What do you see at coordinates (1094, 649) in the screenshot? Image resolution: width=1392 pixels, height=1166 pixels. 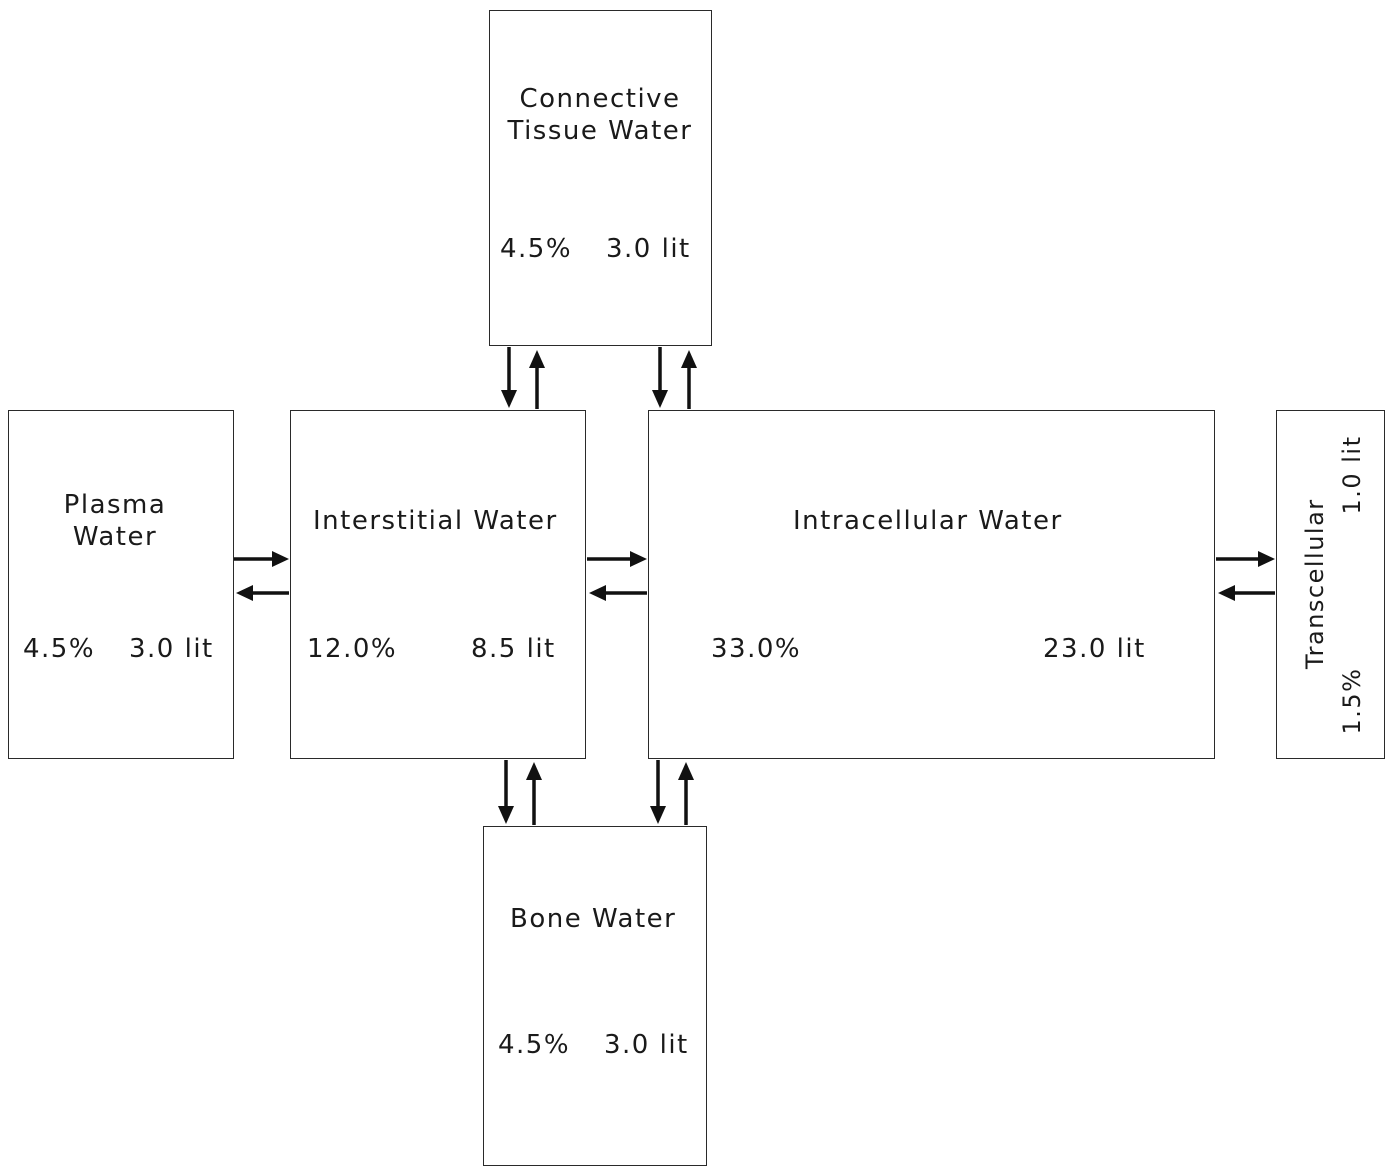 I see `intracellular-volume: 23.0 lit` at bounding box center [1094, 649].